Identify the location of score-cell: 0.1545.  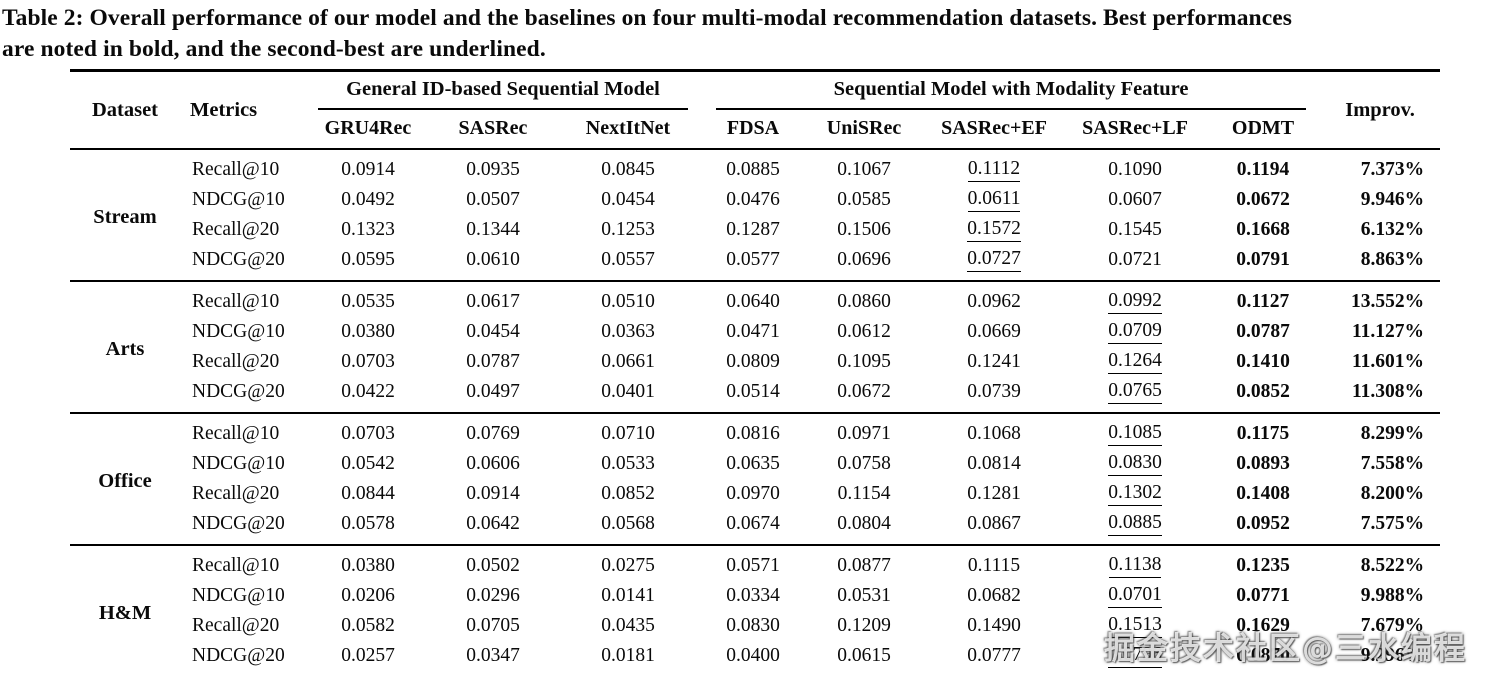
(1135, 229).